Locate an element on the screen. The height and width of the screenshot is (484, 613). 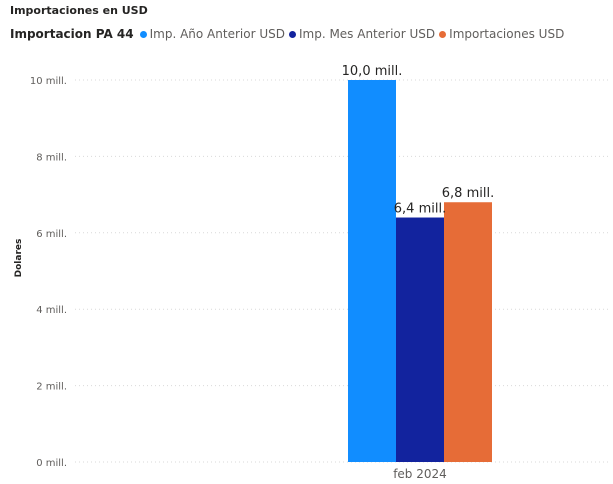
data-label-0: 10,0 mill. is located at coordinates (372, 71).